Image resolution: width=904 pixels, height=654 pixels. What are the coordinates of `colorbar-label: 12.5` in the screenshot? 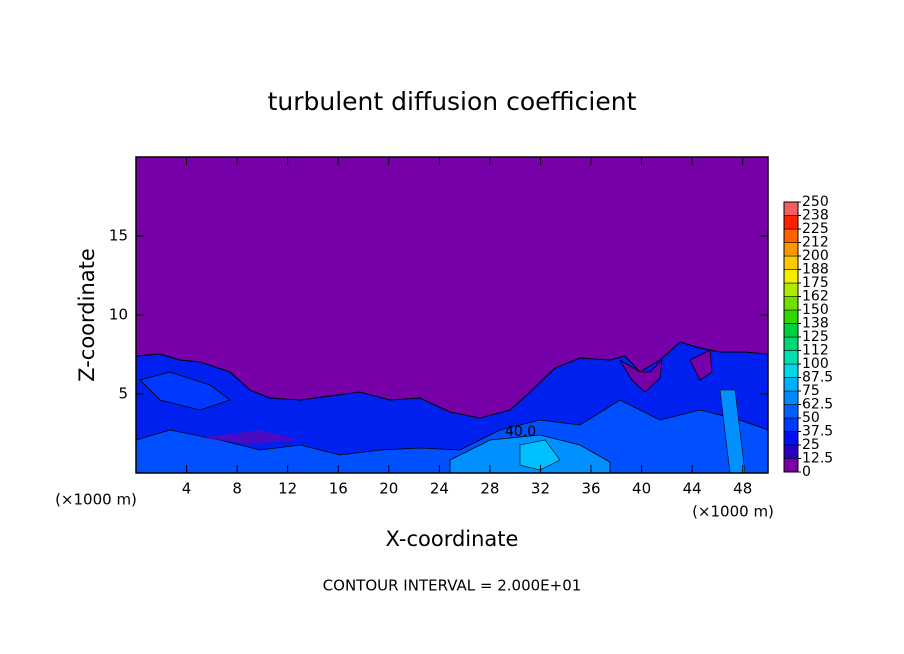 It's located at (817, 459).